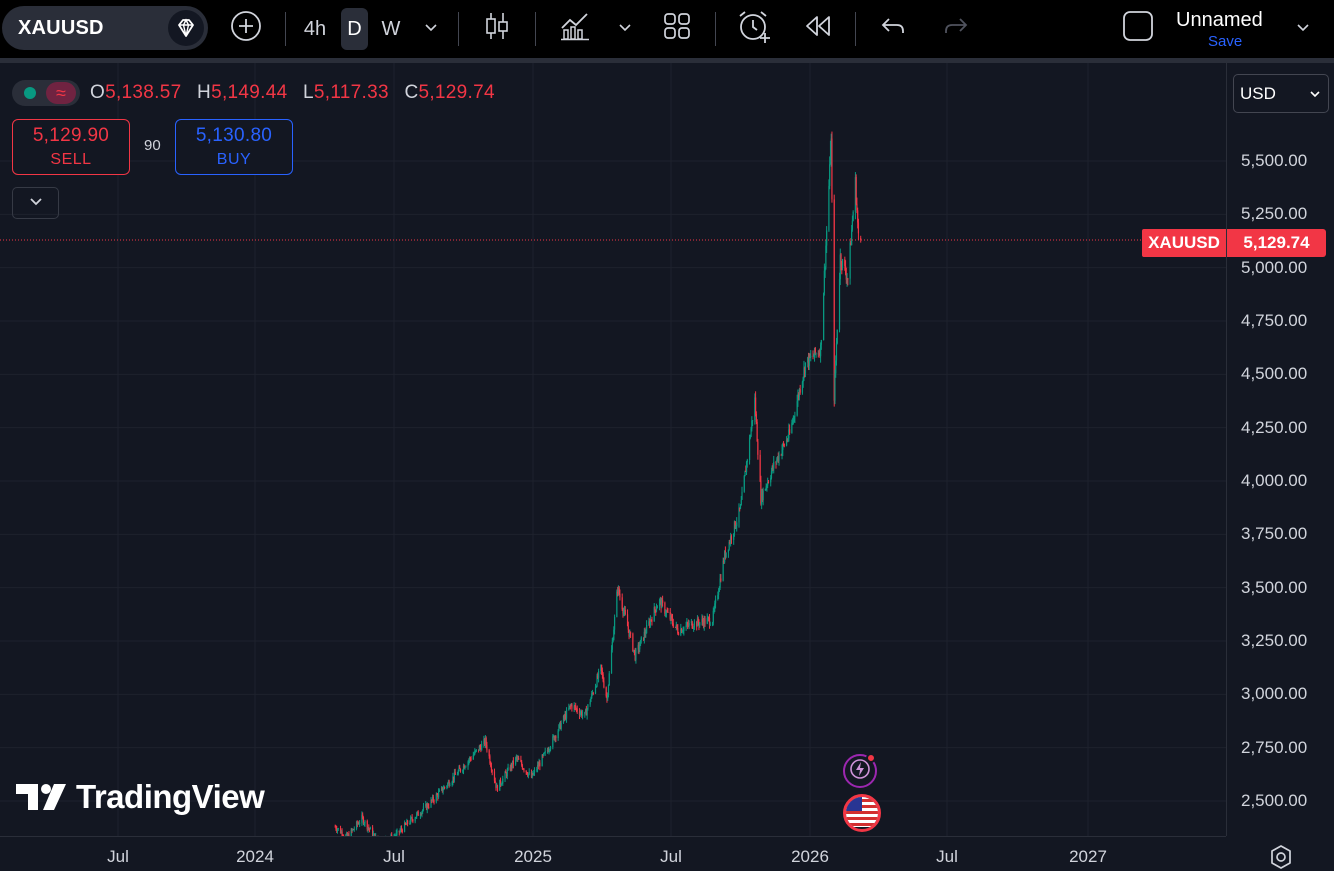 The height and width of the screenshot is (871, 1334). I want to click on tradingview-logo: TradingView, so click(140, 797).